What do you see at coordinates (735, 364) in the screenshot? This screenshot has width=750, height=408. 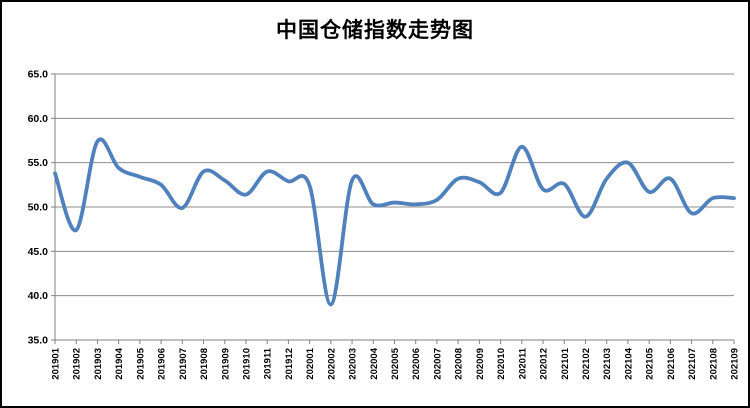 I see `x-tick-label: 202109` at bounding box center [735, 364].